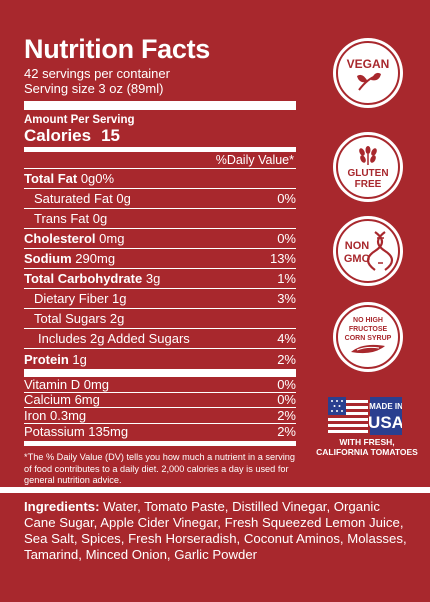  What do you see at coordinates (160, 416) in the screenshot?
I see `vitamin-row: Iron 0.3mg 2%` at bounding box center [160, 416].